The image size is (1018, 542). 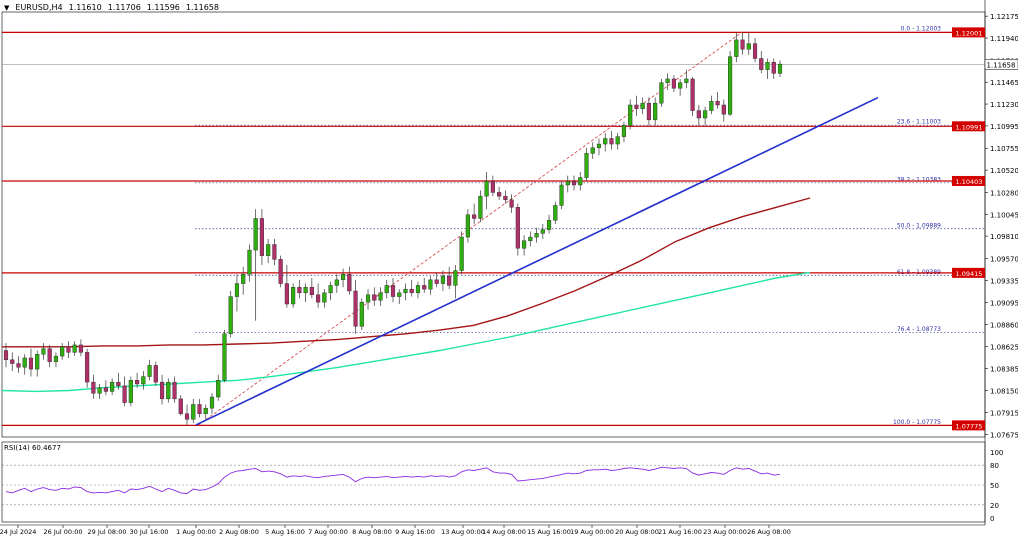 I want to click on x-tick-label: 26 Jul 00:00, so click(x=63, y=532).